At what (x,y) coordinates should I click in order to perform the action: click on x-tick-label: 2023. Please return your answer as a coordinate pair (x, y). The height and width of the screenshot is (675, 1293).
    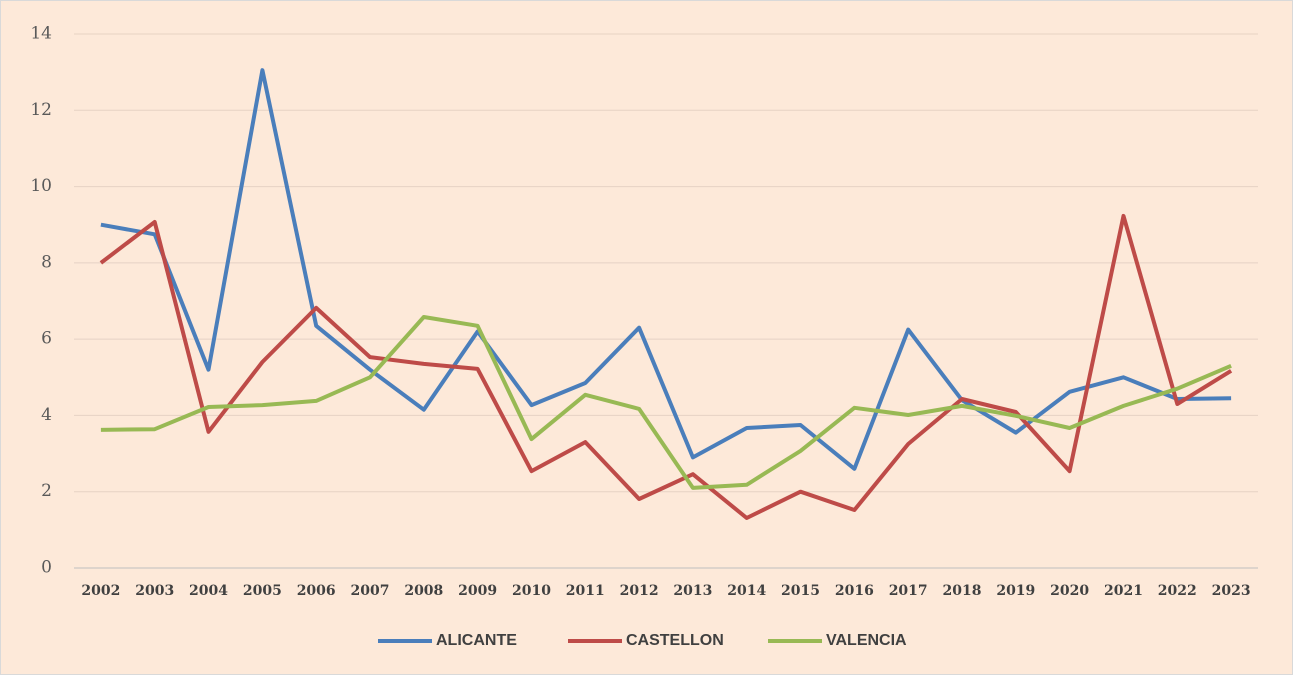
    Looking at the image, I should click on (1231, 591).